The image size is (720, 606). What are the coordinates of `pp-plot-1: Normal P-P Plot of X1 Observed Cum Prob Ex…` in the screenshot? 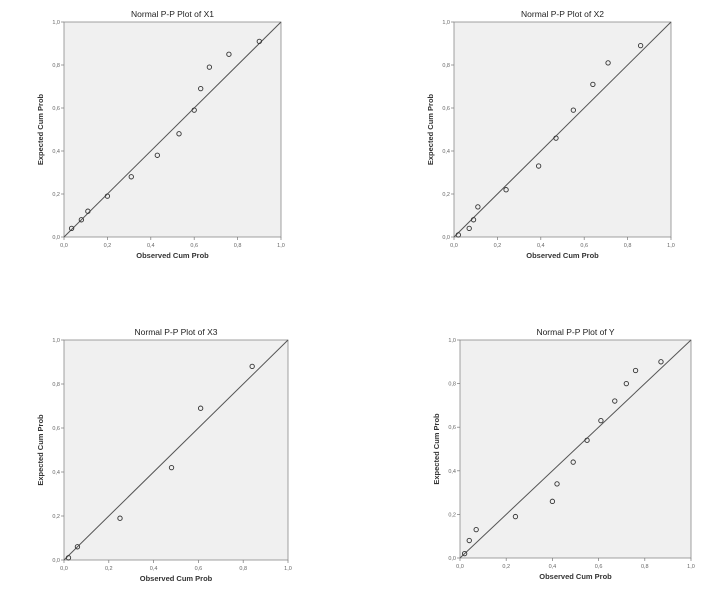 It's located at (160, 134).